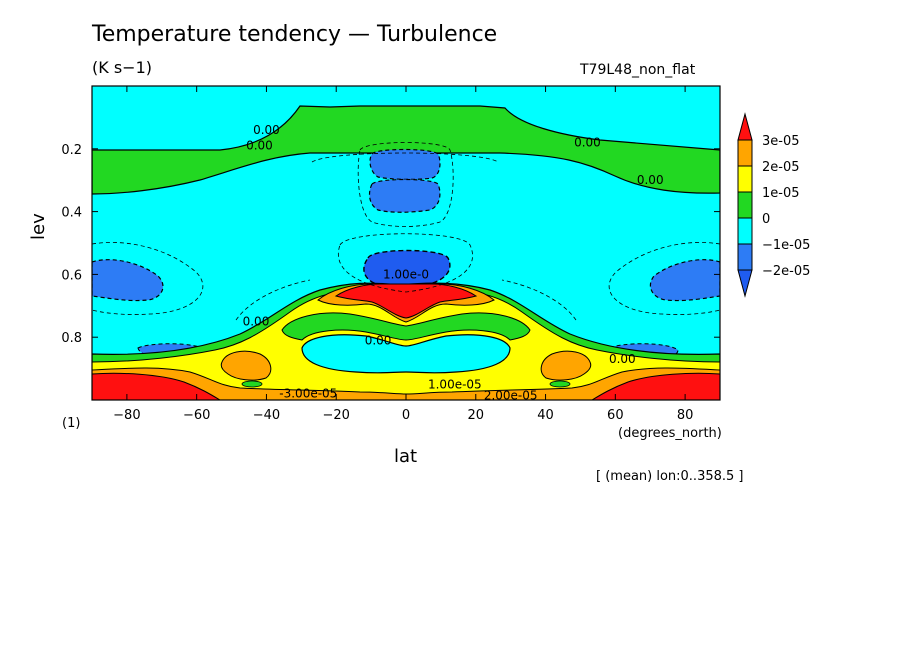  What do you see at coordinates (766, 219) in the screenshot?
I see `colorbar-label: 0` at bounding box center [766, 219].